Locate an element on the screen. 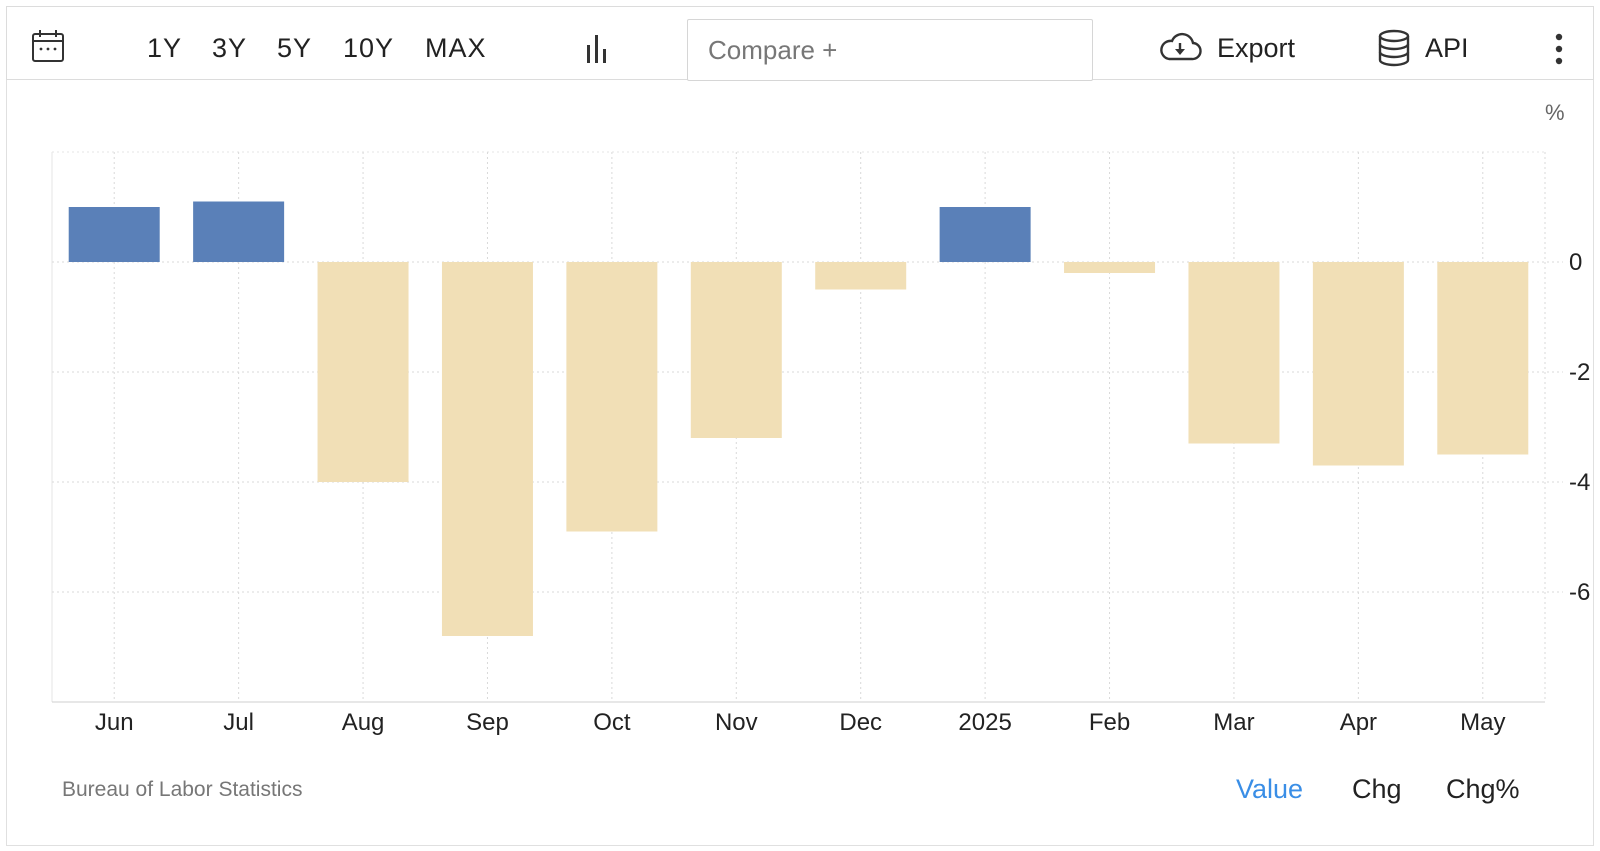 The width and height of the screenshot is (1600, 851). y-tick-label: -2 is located at coordinates (1579, 372).